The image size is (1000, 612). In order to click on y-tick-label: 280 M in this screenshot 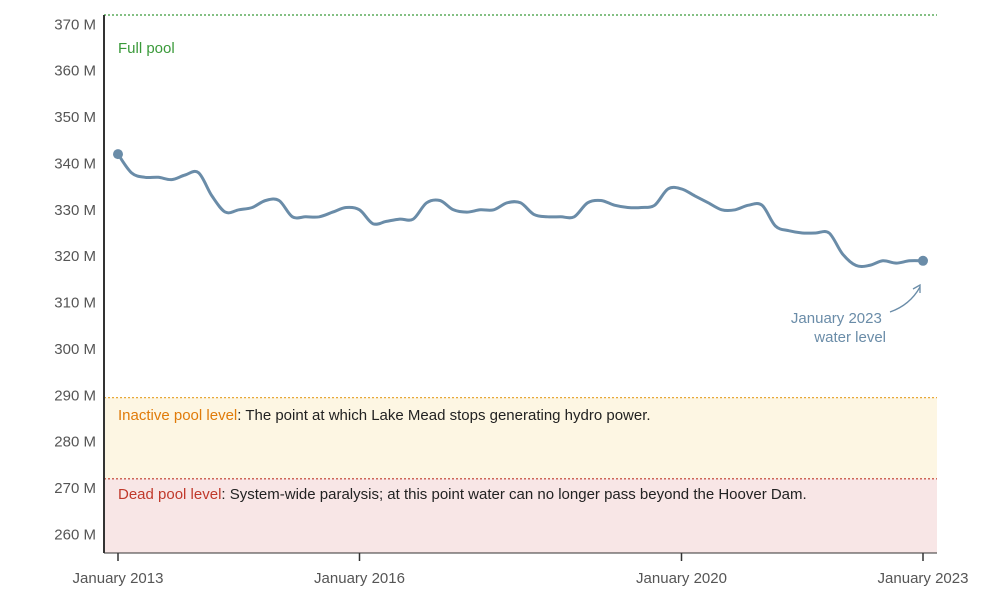, I will do `click(75, 442)`.